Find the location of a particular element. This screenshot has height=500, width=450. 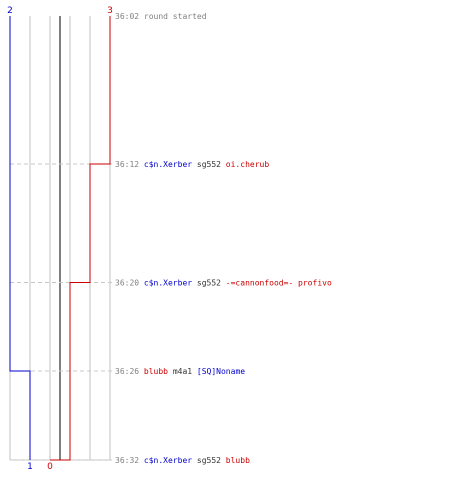

event-time: 36:12 is located at coordinates (127, 164).